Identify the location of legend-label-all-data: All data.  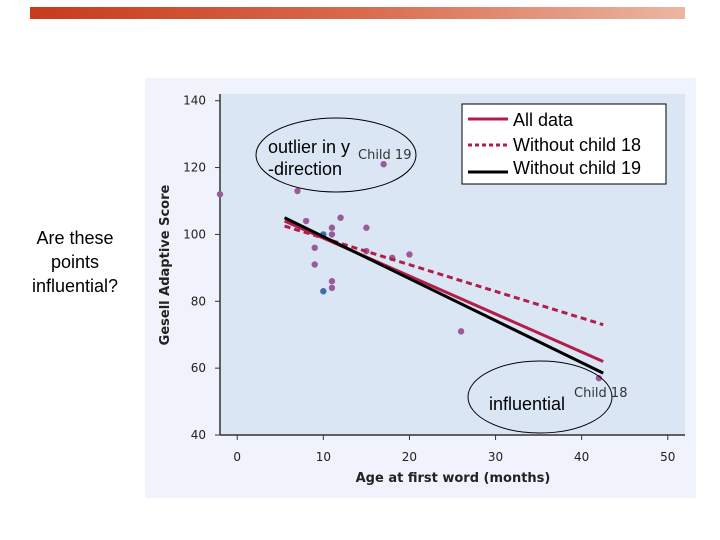
(543, 120).